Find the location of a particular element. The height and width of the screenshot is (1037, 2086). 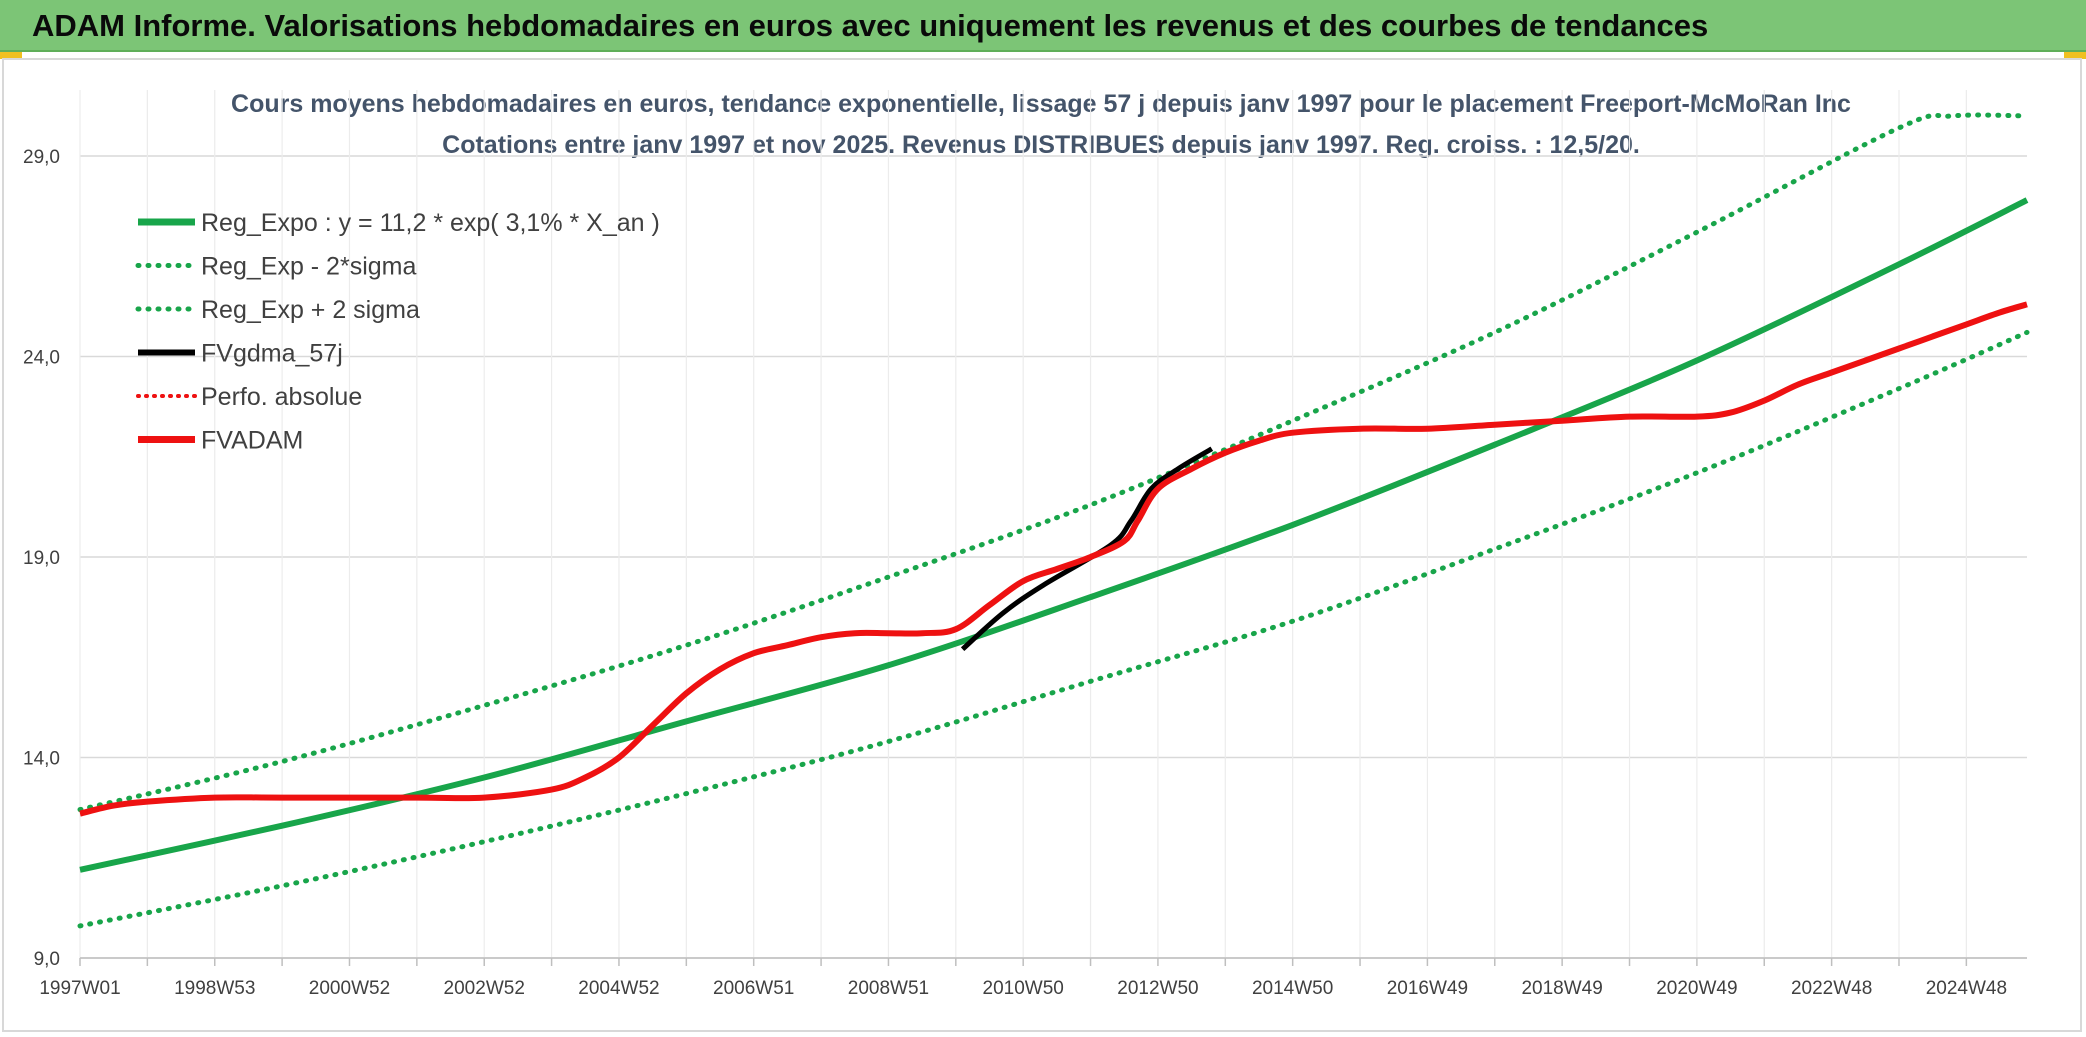

corner-accent-left is located at coordinates (11, 55).